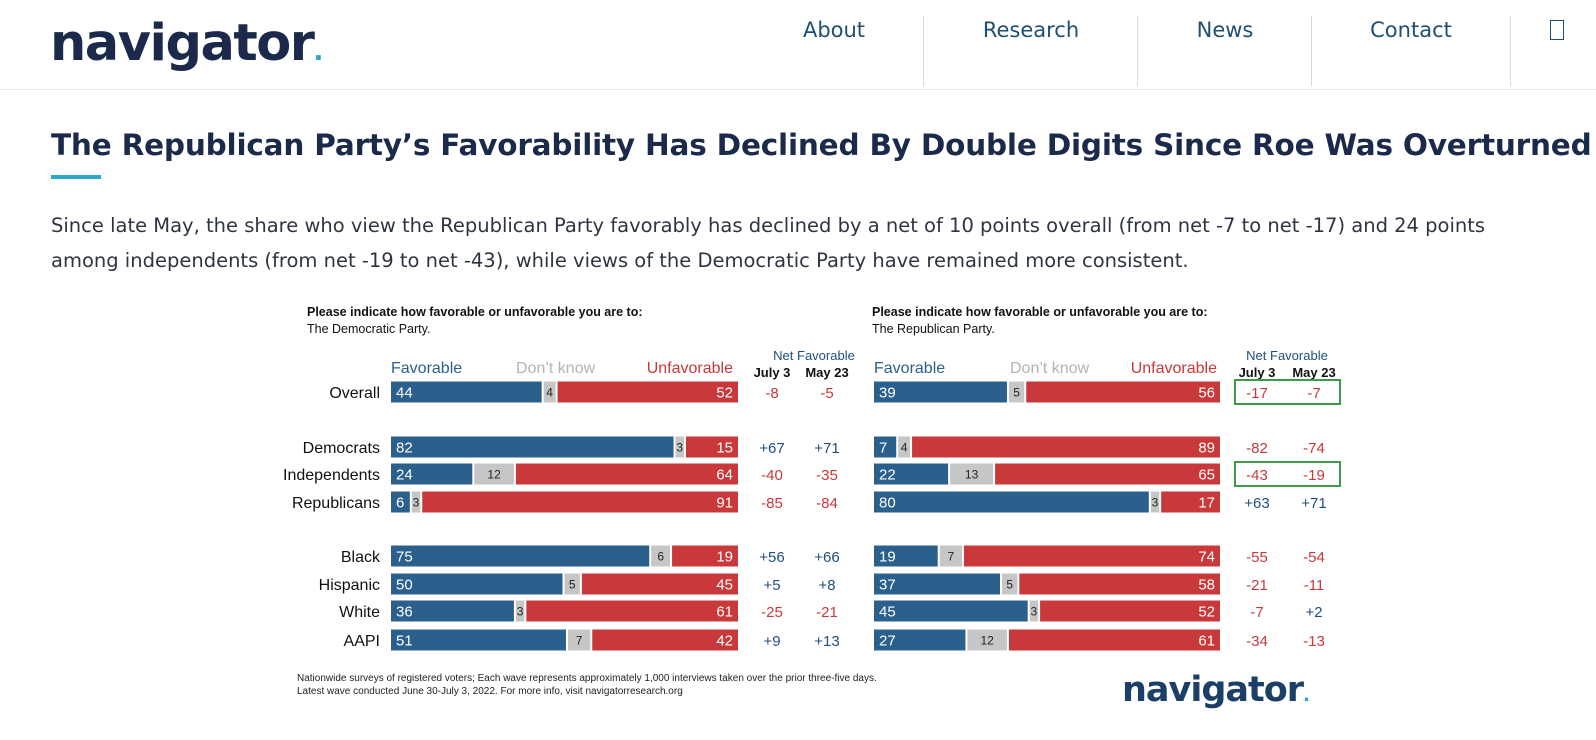 Image resolution: width=1596 pixels, height=740 pixels. What do you see at coordinates (361, 557) in the screenshot?
I see `category-label: Black` at bounding box center [361, 557].